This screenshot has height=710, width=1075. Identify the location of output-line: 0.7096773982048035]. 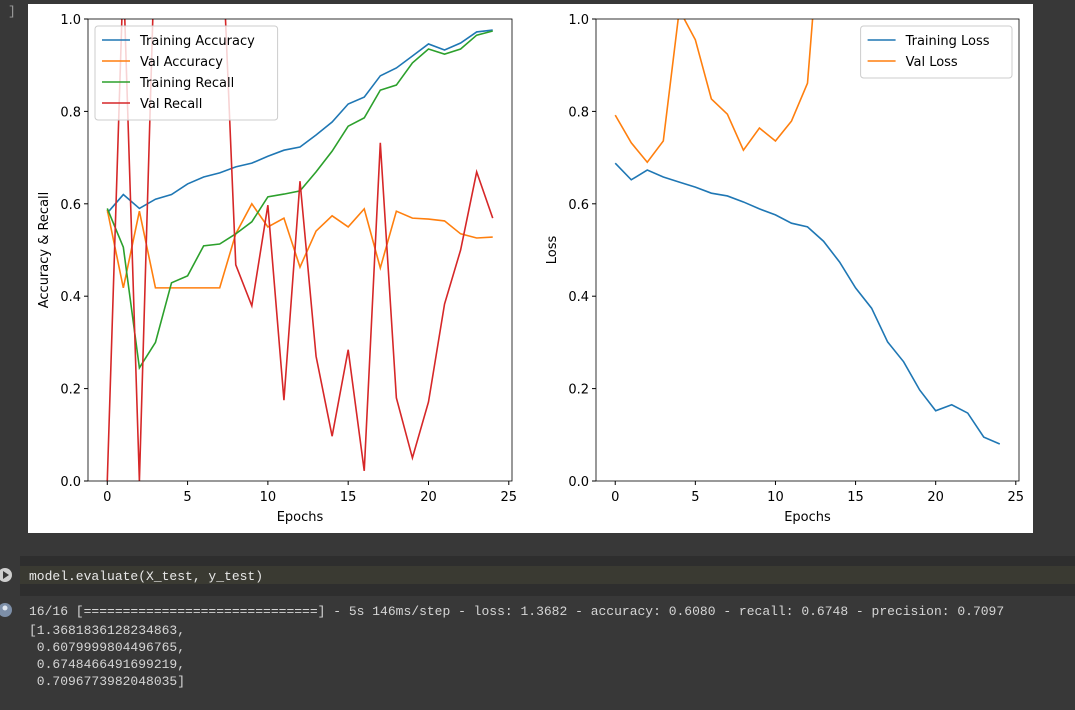
(107, 681).